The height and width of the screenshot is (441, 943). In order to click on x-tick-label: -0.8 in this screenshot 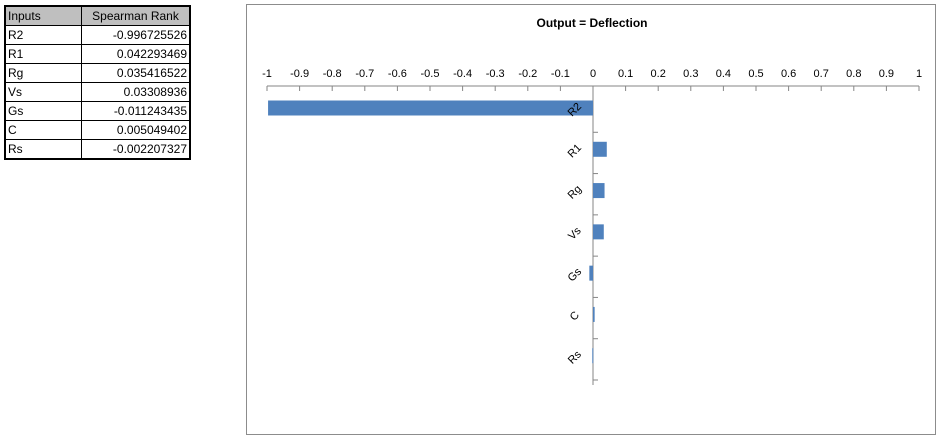, I will do `click(332, 74)`.